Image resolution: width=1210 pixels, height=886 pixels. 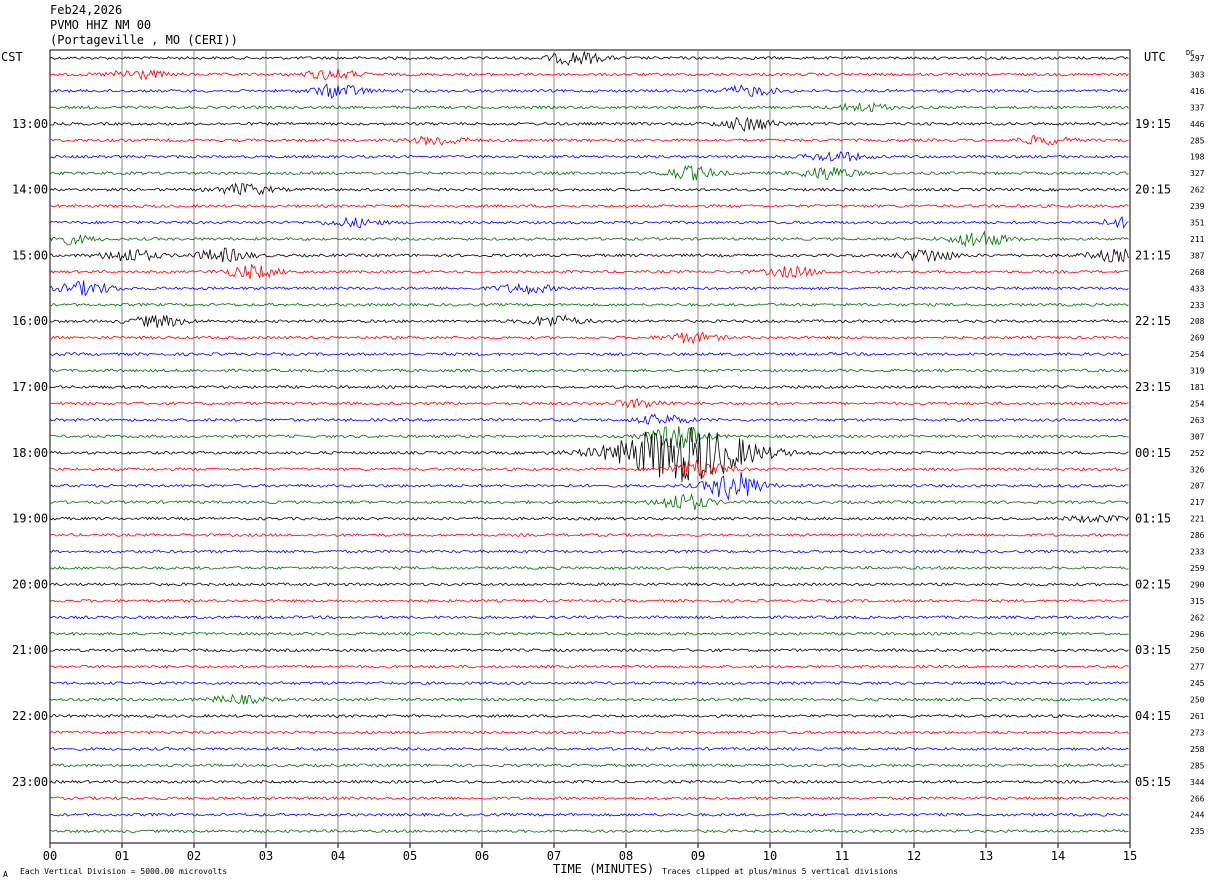 I want to click on left-hour-label: 23:00, so click(x=30, y=782).